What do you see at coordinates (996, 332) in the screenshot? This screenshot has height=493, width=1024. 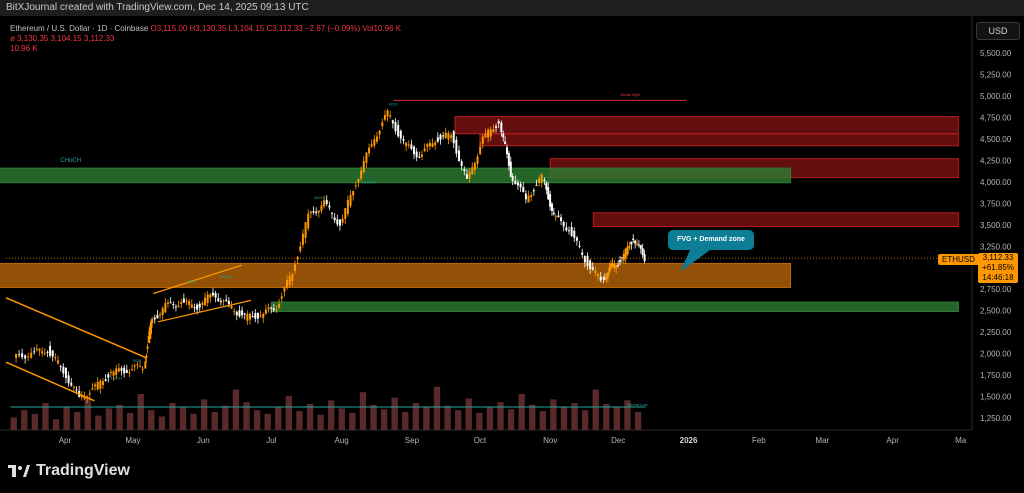 I see `price-axis-label: 2,250.00` at bounding box center [996, 332].